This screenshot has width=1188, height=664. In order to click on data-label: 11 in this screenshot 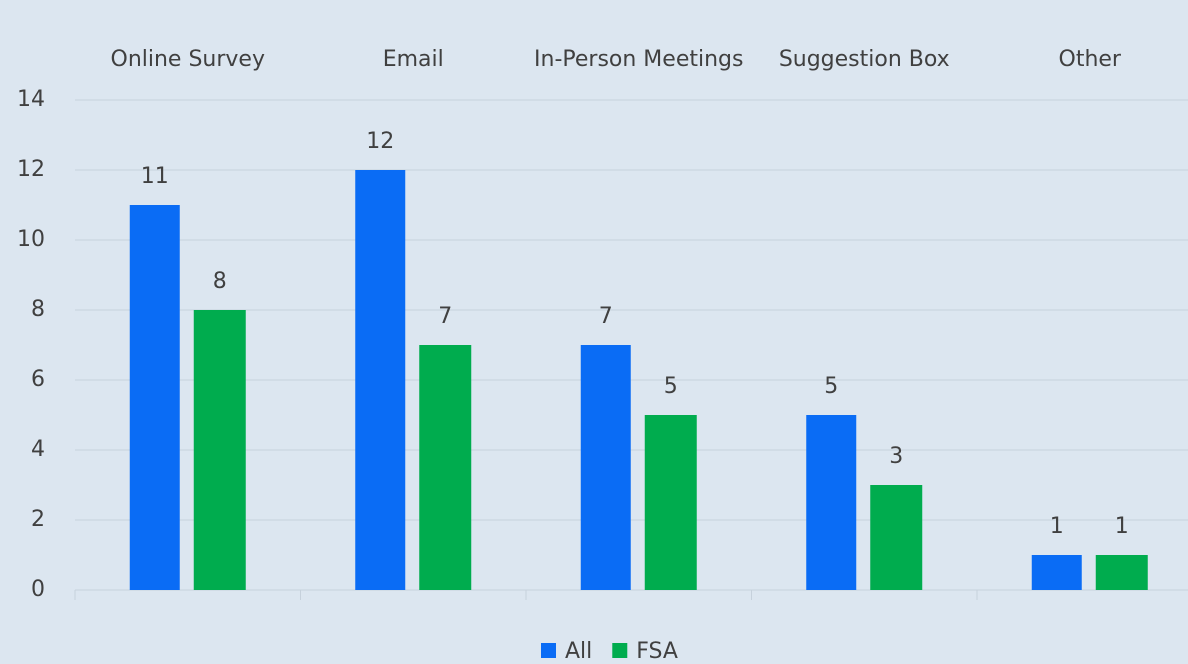, I will do `click(155, 176)`.